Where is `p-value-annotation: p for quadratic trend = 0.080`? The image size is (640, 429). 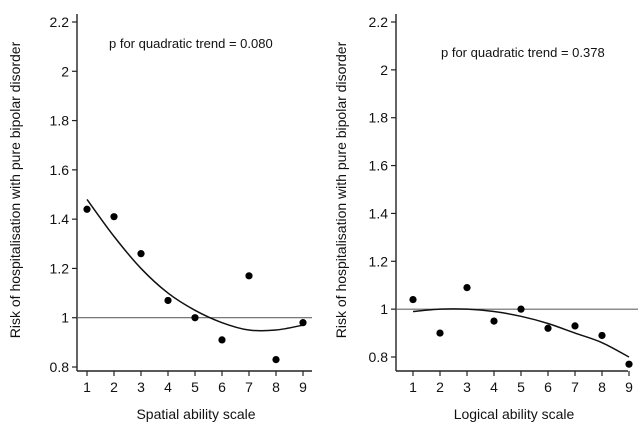 p-value-annotation: p for quadratic trend = 0.080 is located at coordinates (191, 43).